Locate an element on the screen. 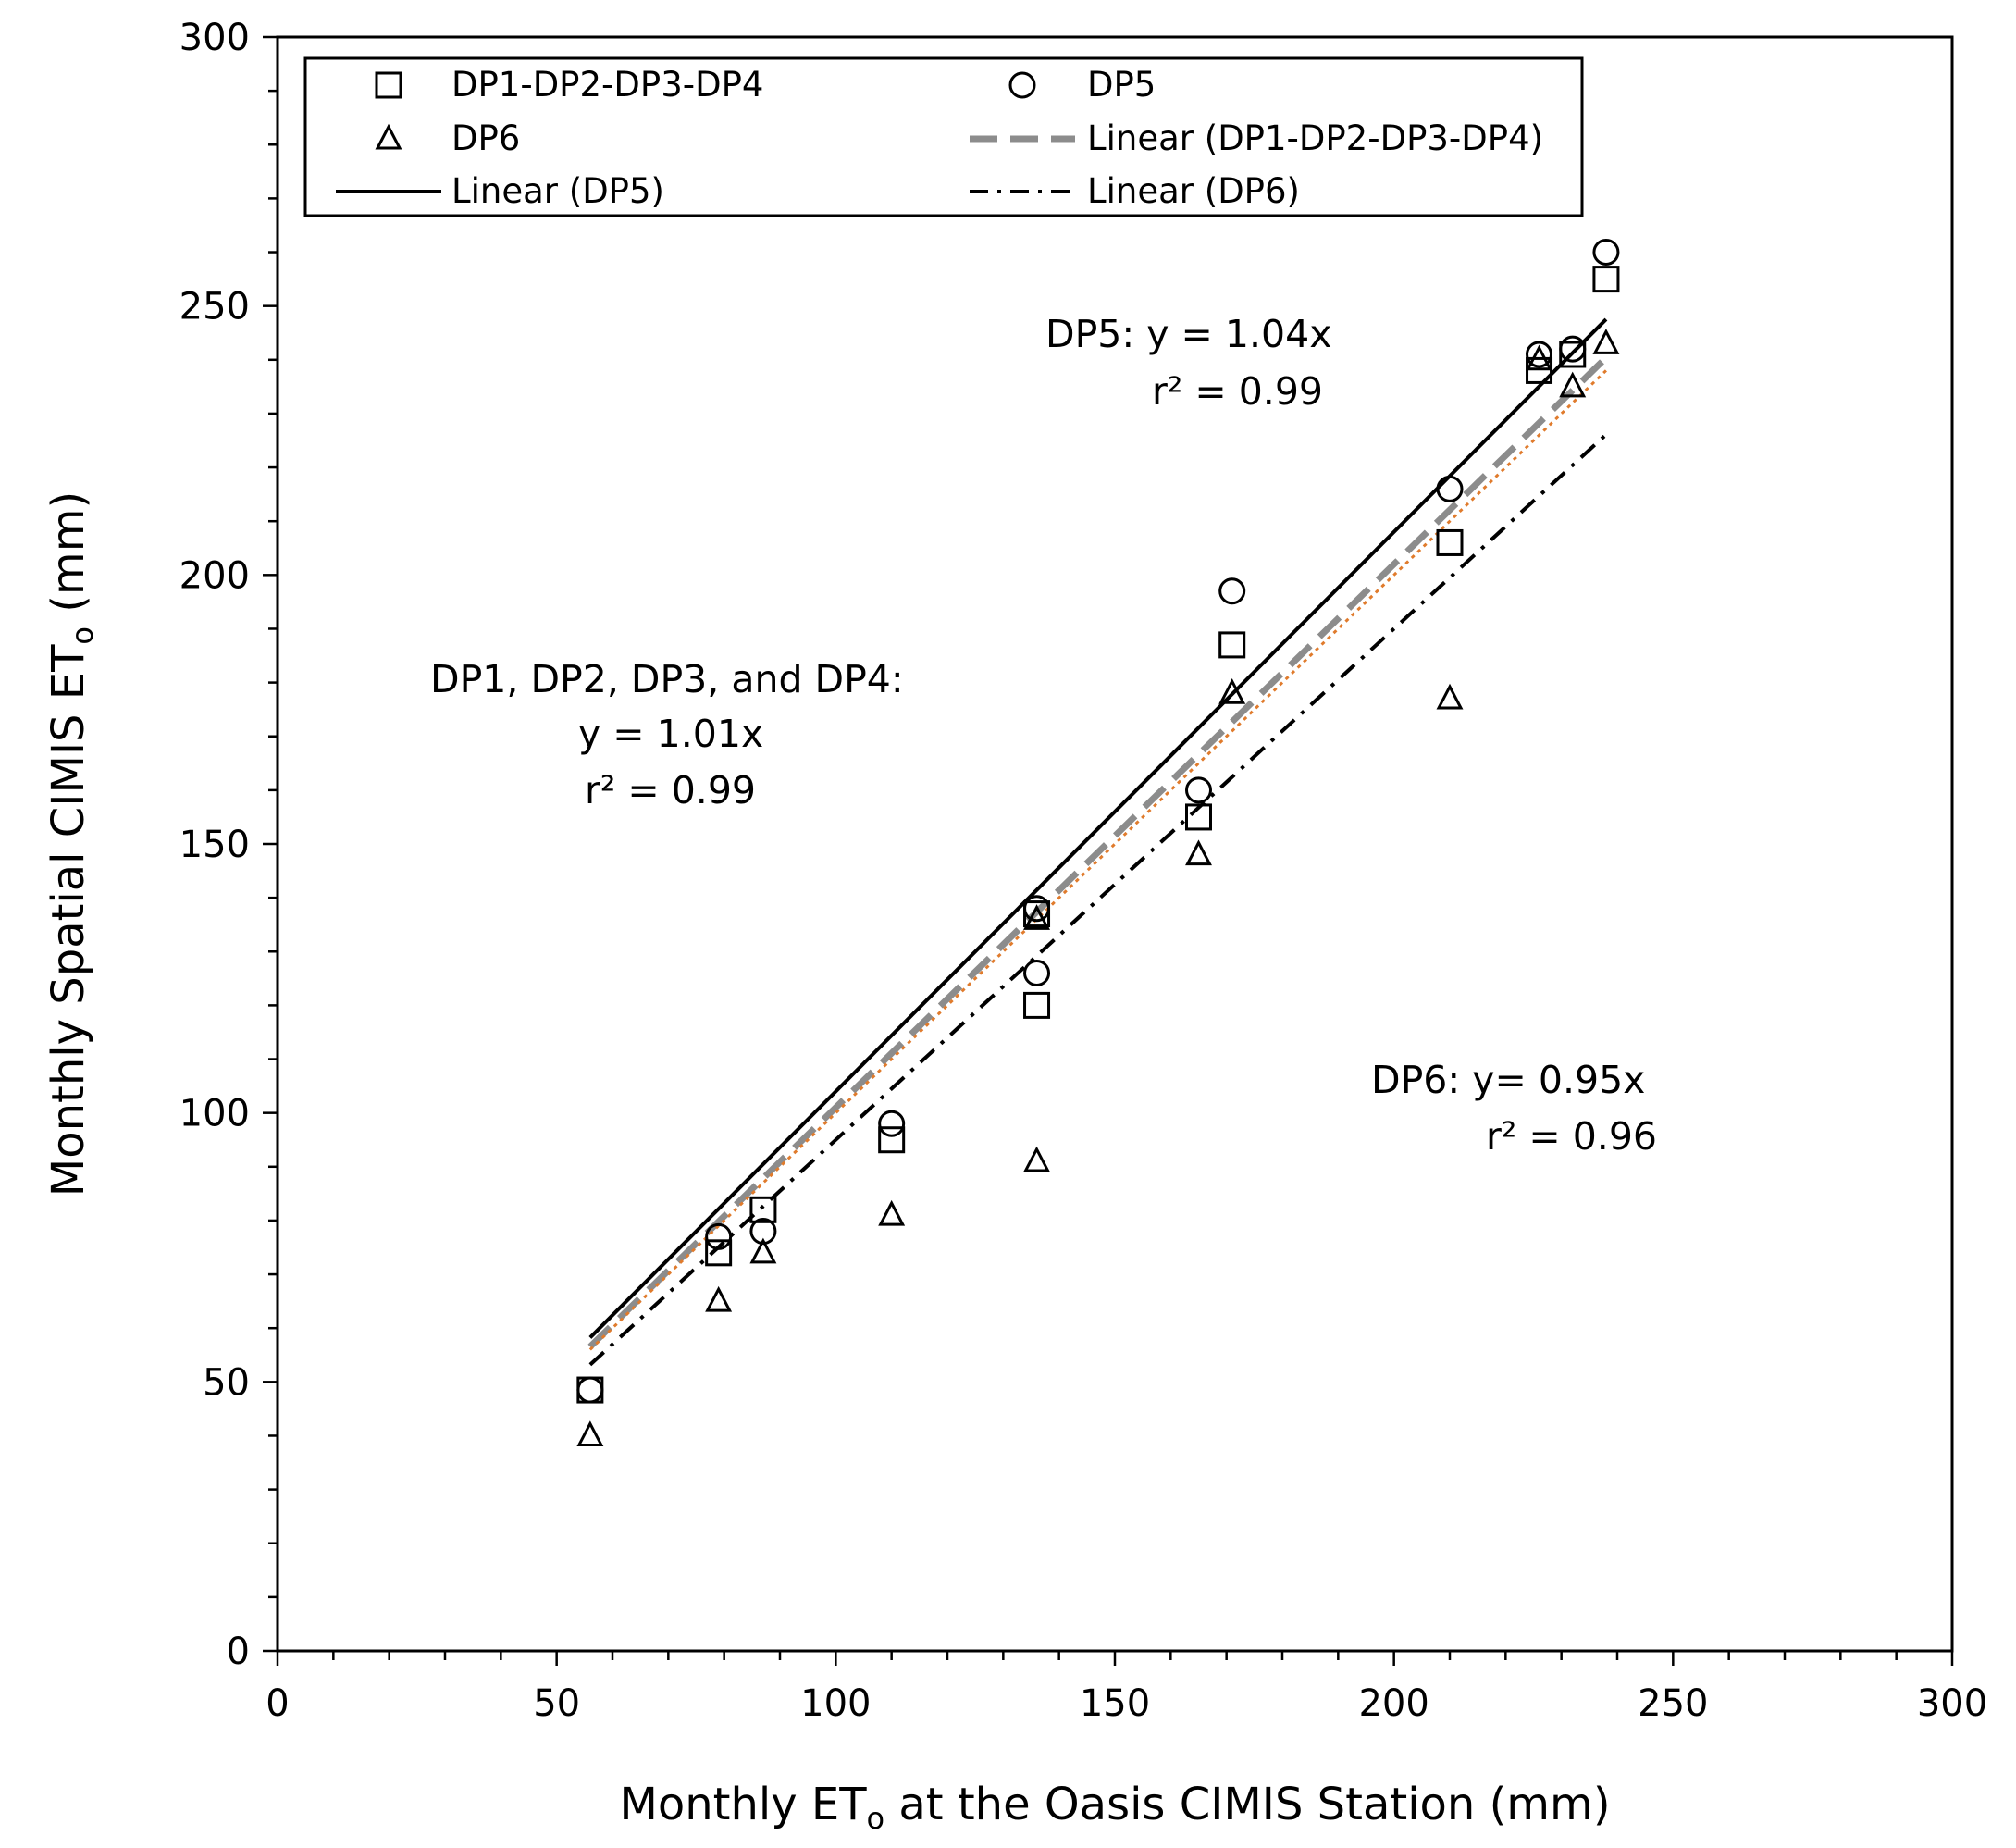 The width and height of the screenshot is (2016, 1848). y-tick-label: 150 is located at coordinates (215, 845).